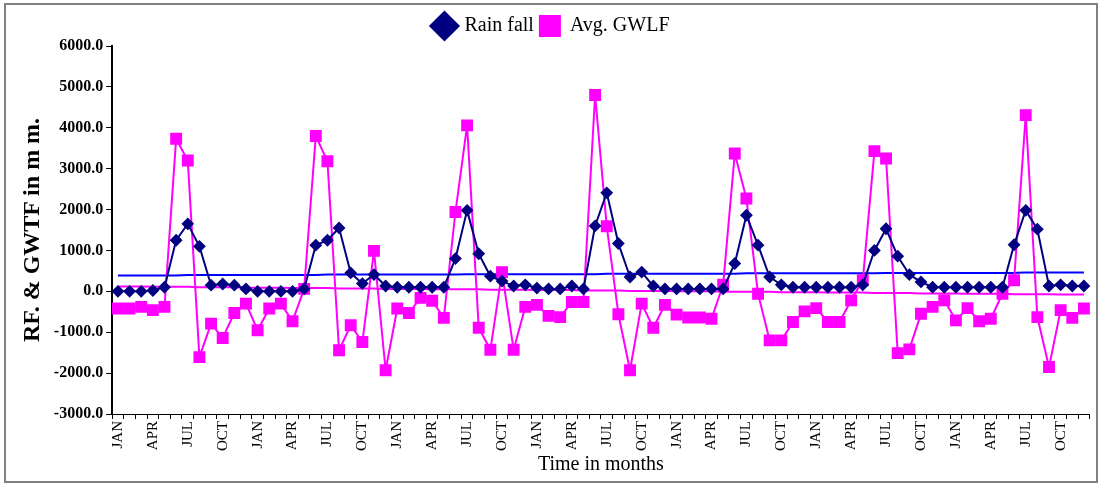  Describe the element at coordinates (499, 24) in the screenshot. I see `legend-label: Rain fall` at that location.